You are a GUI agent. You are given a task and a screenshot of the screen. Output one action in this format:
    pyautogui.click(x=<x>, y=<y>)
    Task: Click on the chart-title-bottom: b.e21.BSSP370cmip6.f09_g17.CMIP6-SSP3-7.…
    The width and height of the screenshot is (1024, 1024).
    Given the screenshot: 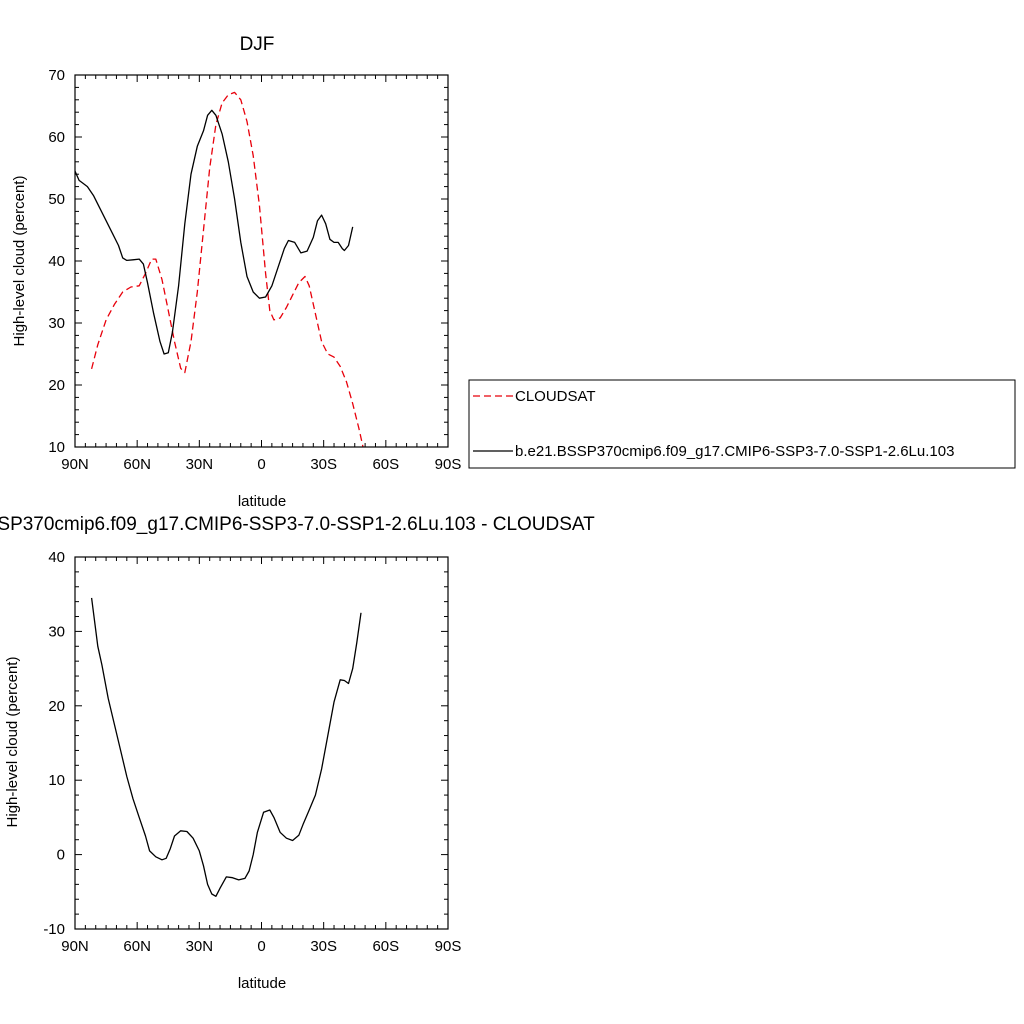 What is the action you would take?
    pyautogui.click(x=297, y=524)
    